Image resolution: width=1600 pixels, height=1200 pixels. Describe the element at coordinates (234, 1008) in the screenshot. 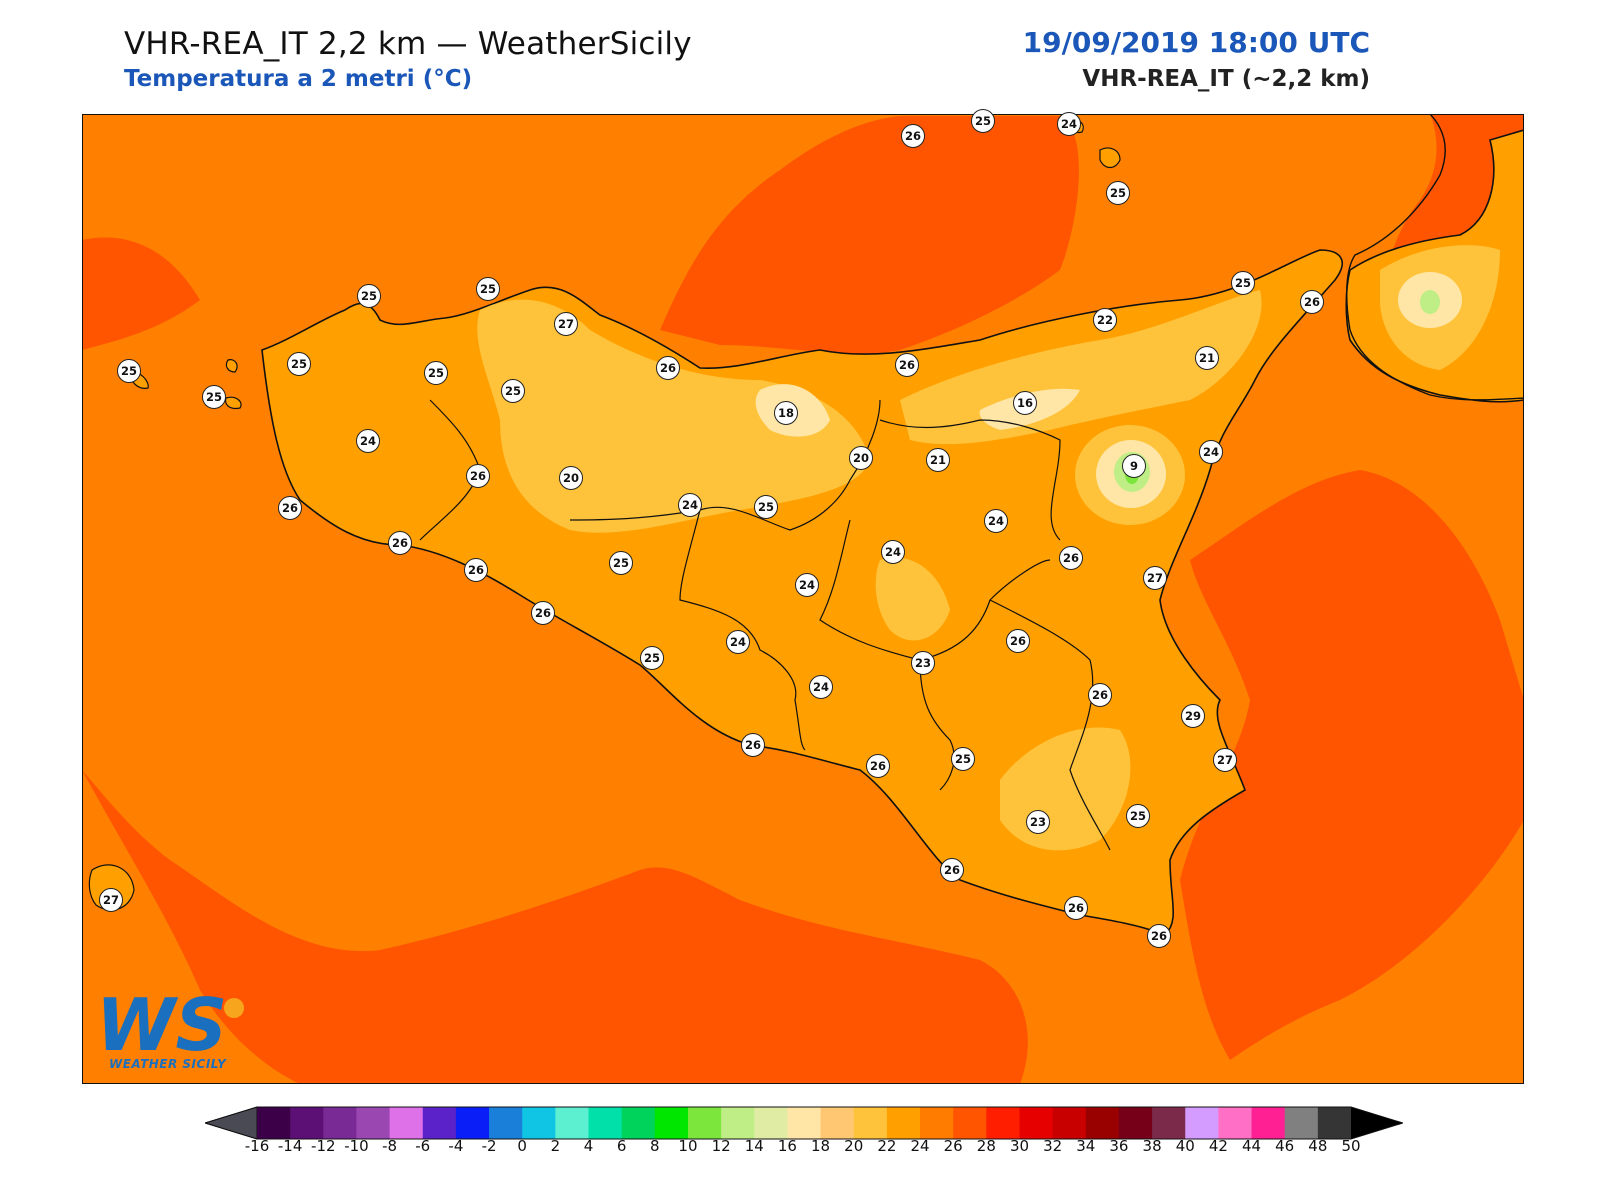

I see `sun-icon` at that location.